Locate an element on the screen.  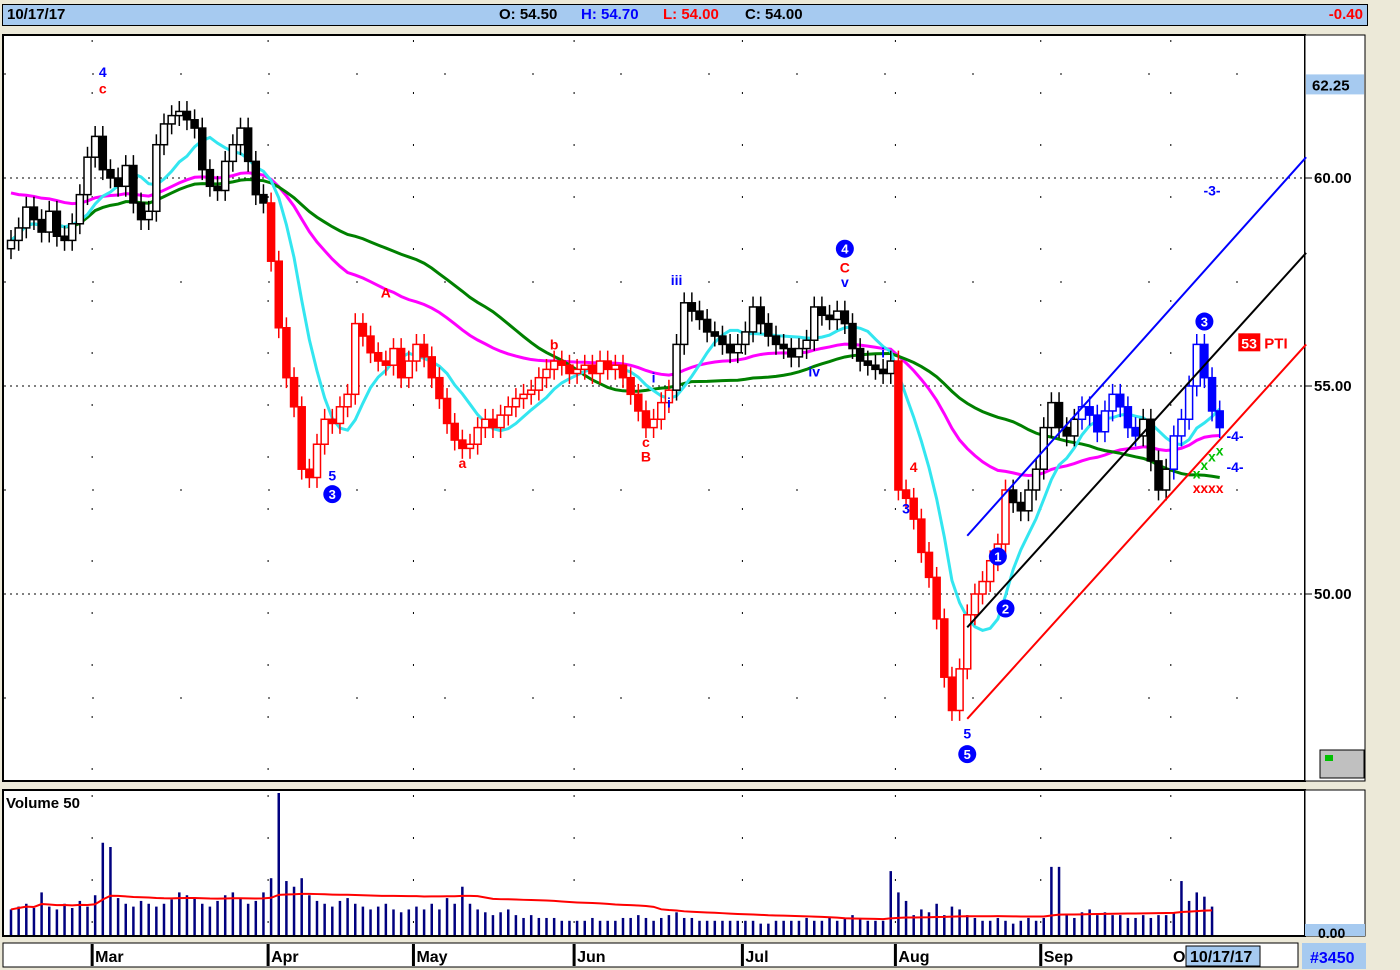
wave-label-circled: 2 is located at coordinates (1005, 609).